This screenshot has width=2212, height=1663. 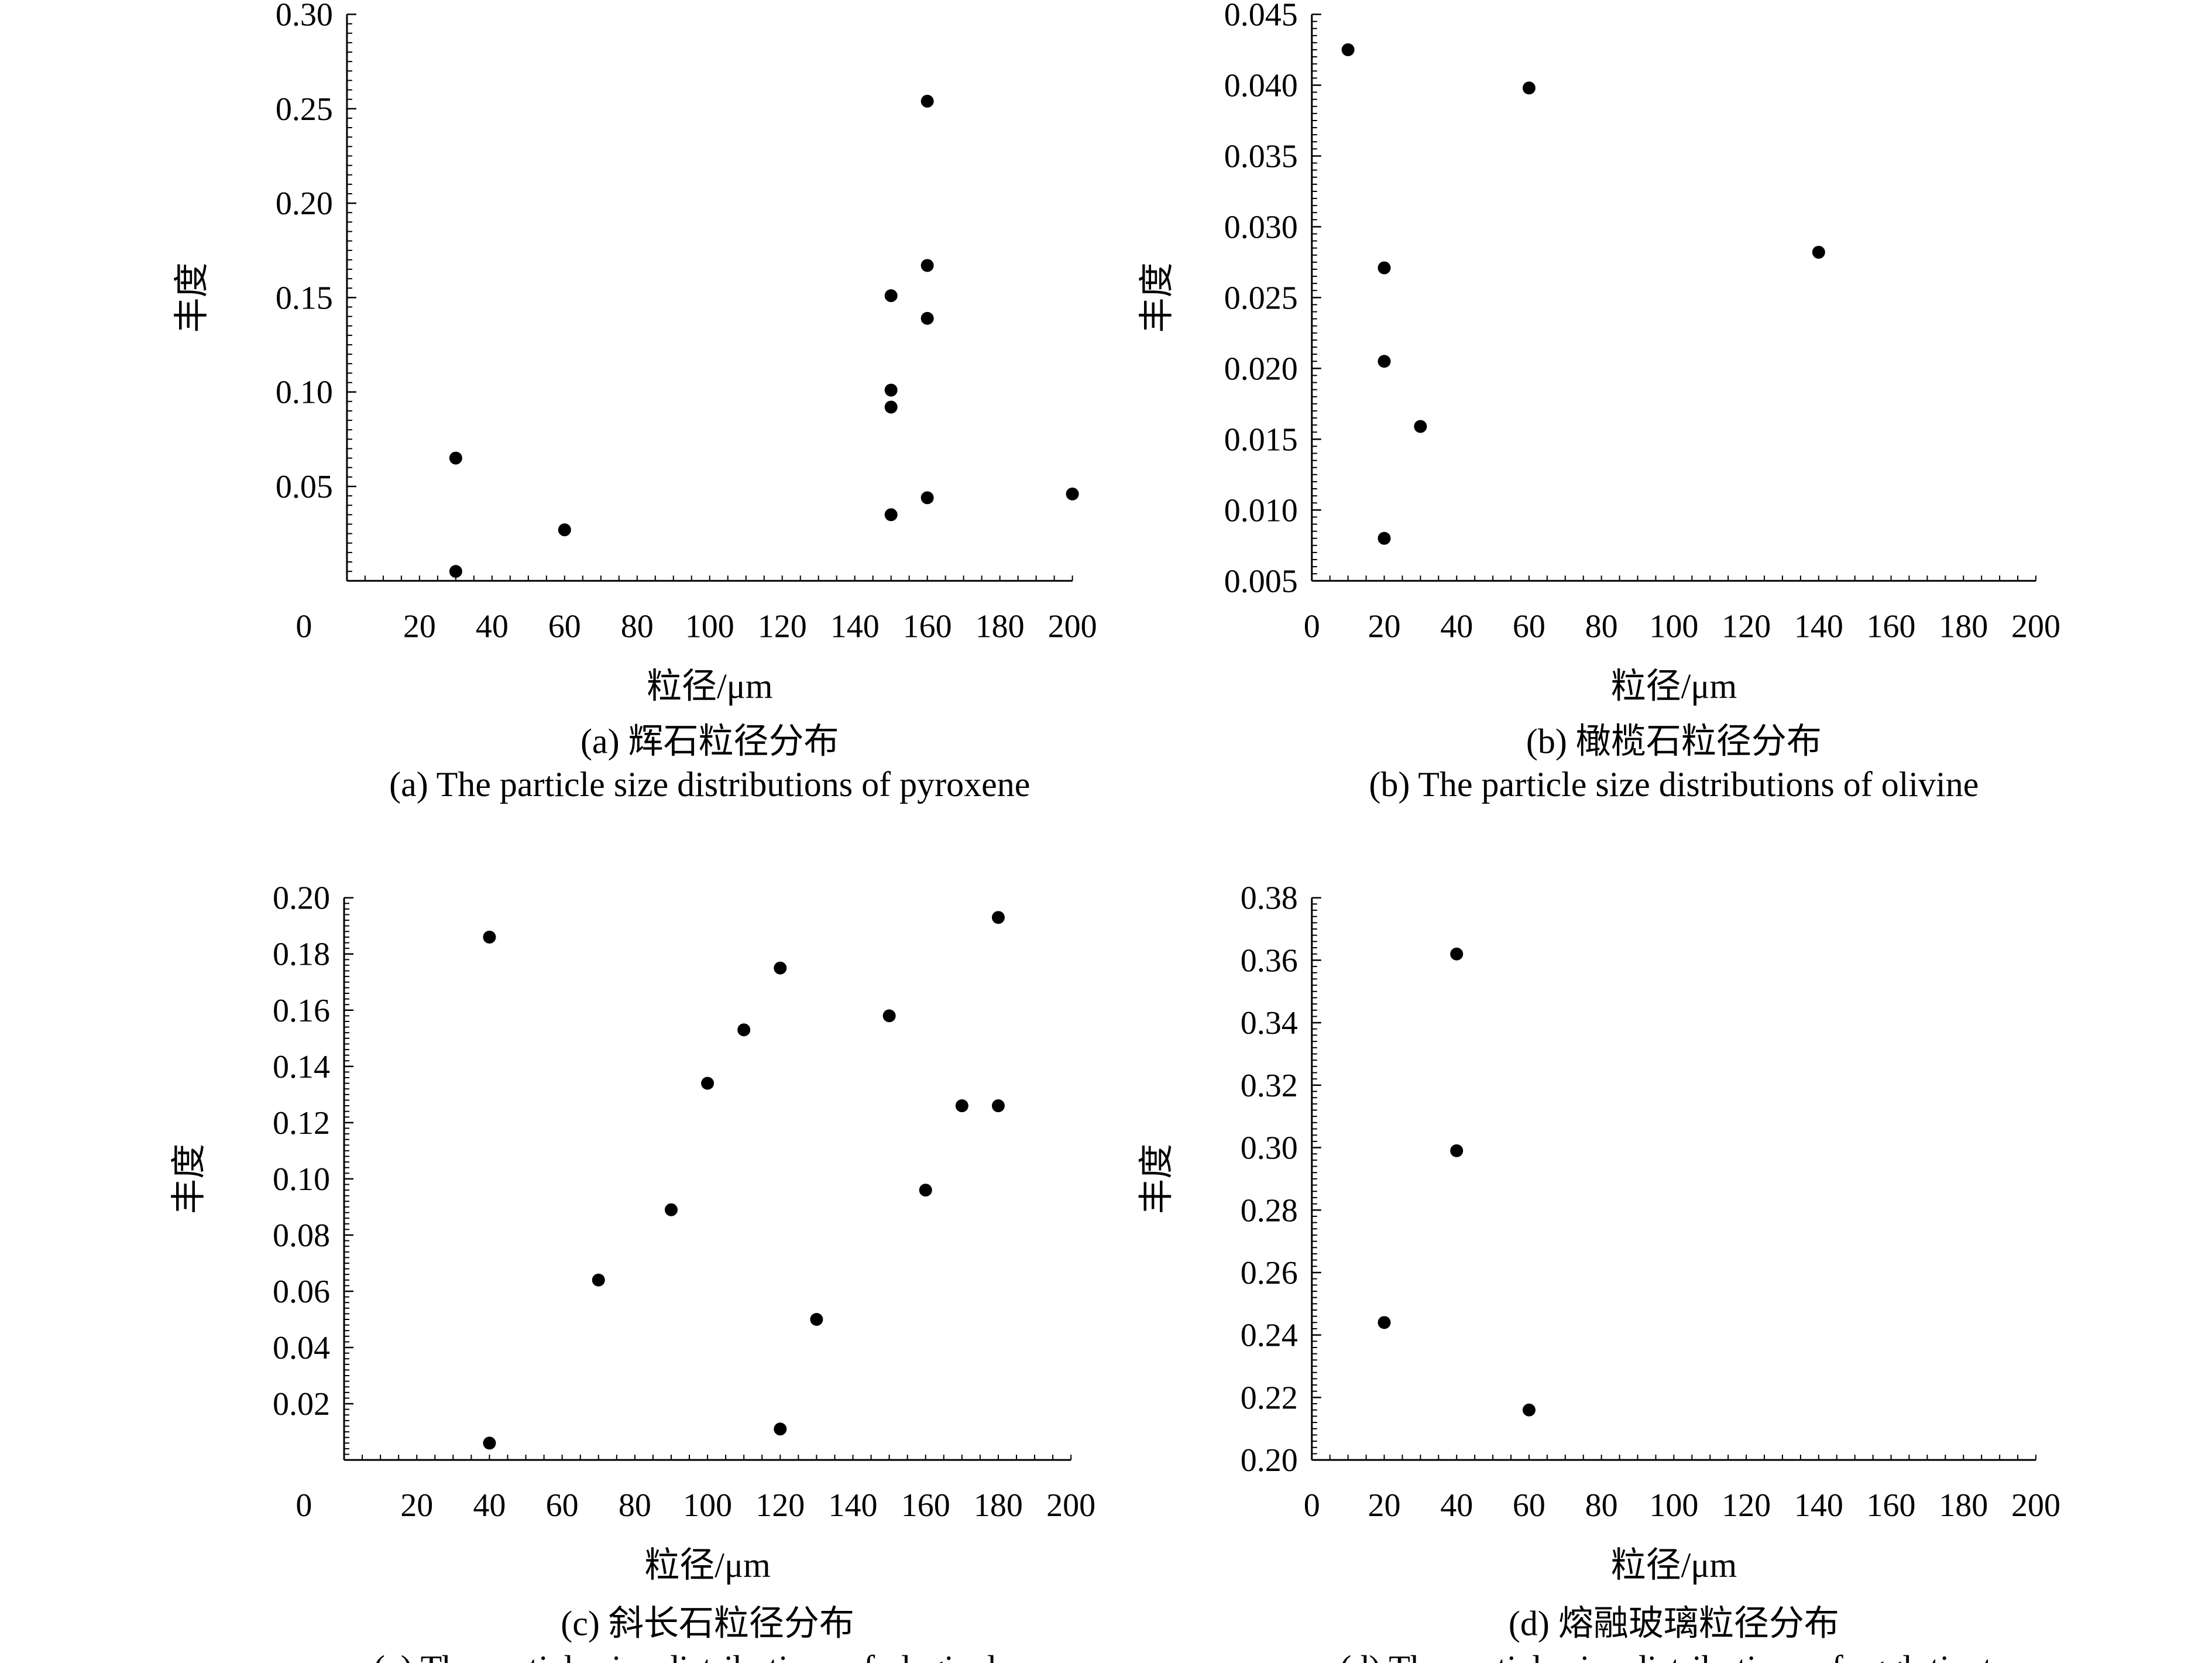 I want to click on y-tick-label: 0.26, so click(x=1269, y=1273).